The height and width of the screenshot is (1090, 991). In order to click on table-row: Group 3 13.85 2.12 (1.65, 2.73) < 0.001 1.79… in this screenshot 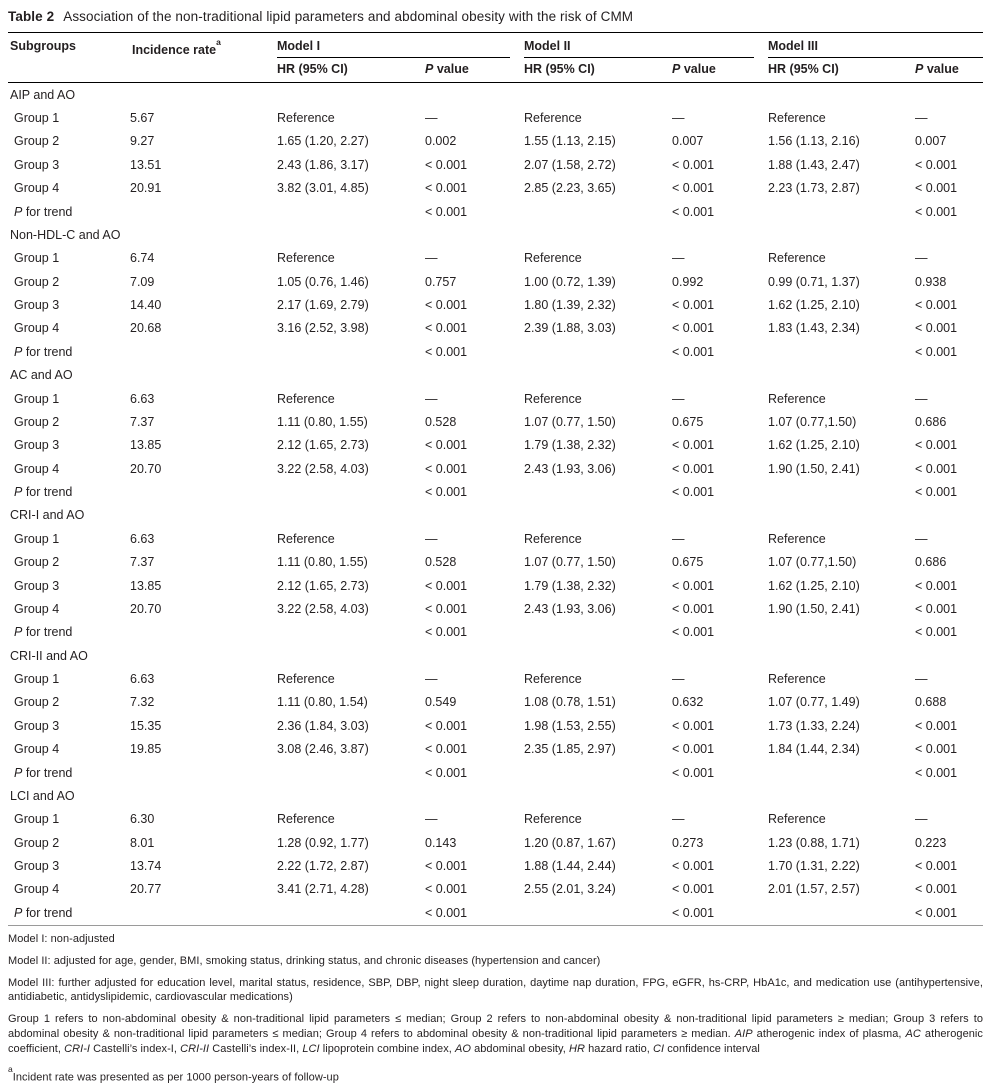, I will do `click(495, 585)`.